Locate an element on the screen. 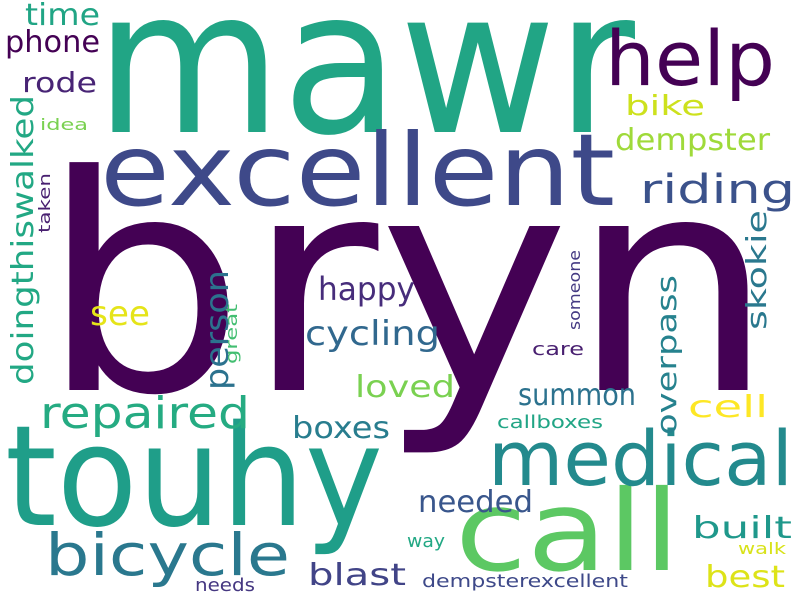 The image size is (800, 600). word-needs: needs is located at coordinates (225, 585).